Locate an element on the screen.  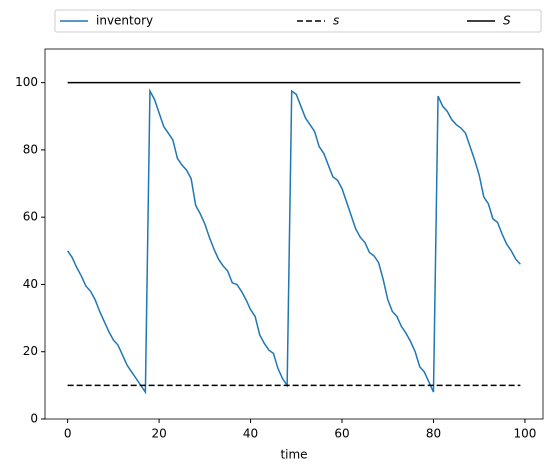
y-tick-label: 60 is located at coordinates (30, 217).